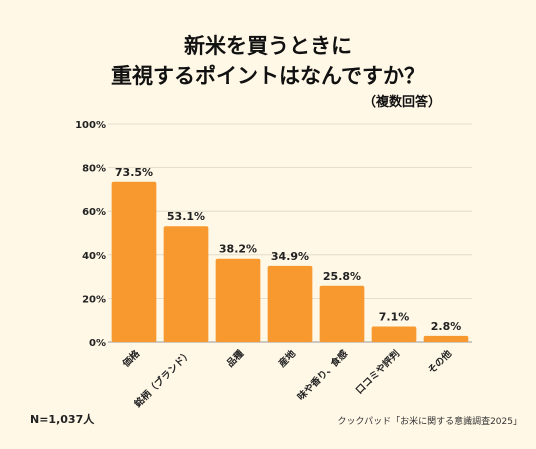 Image resolution: width=536 pixels, height=449 pixels. Describe the element at coordinates (94, 212) in the screenshot. I see `y-tick-label: 60%` at that location.